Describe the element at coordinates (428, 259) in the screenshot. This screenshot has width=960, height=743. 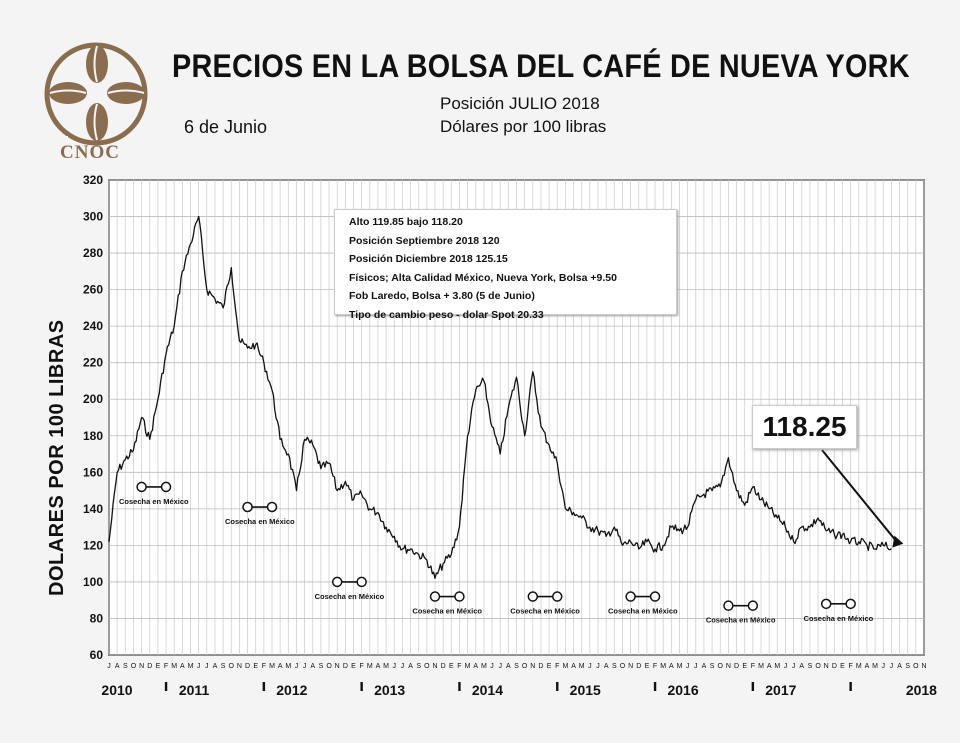
I see `info-line: Posición Diciembre 2018 125.15` at that location.